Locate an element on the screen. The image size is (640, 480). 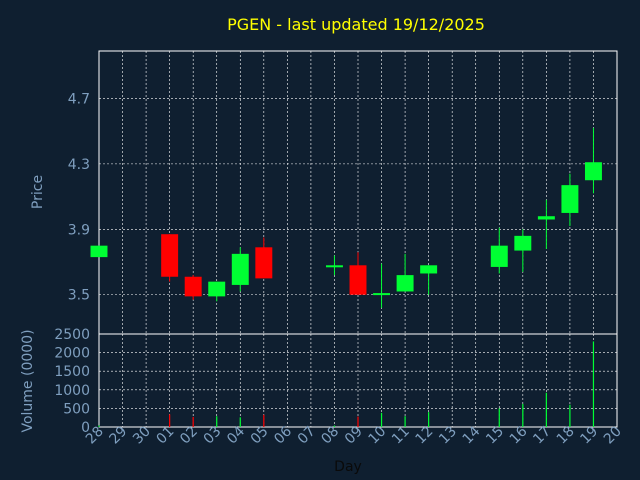
price-tick-label: 4.7 is located at coordinates (79, 99).